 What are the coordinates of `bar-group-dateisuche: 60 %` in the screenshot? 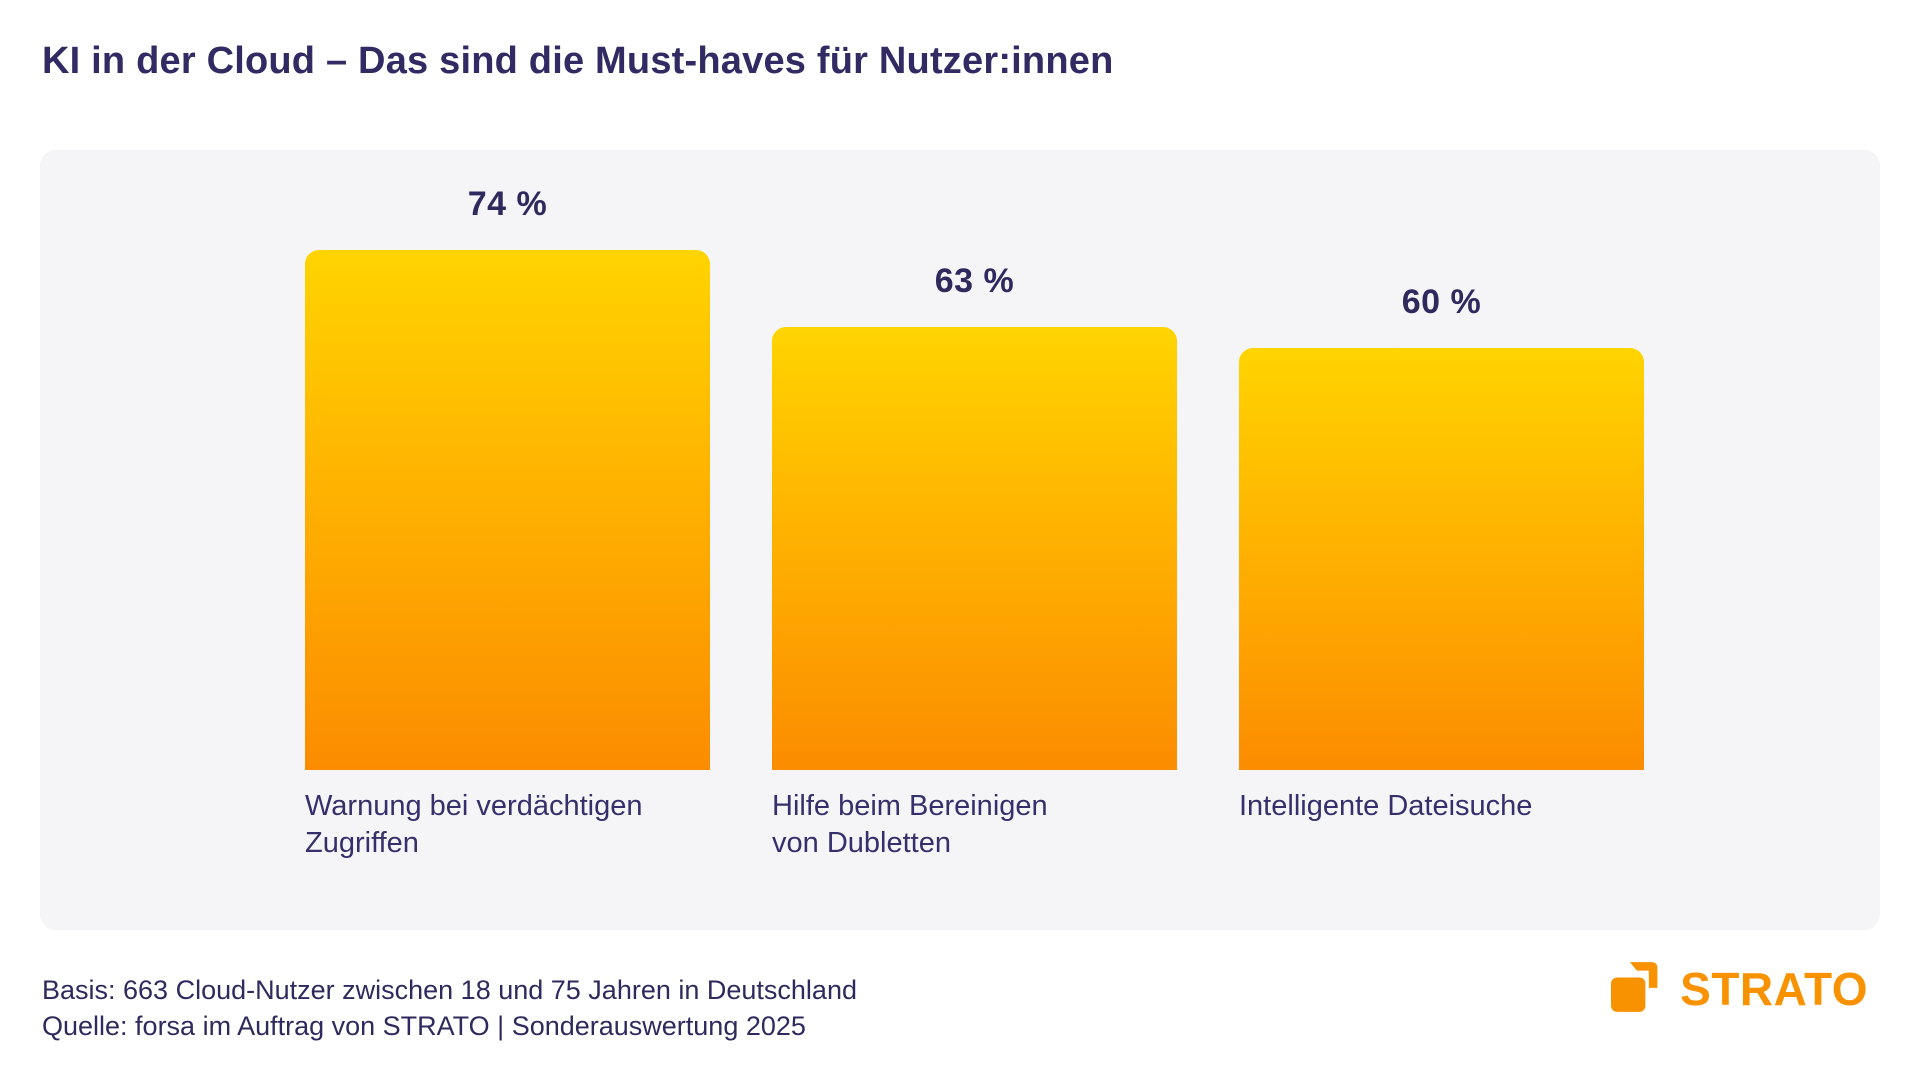 It's located at (1441, 526).